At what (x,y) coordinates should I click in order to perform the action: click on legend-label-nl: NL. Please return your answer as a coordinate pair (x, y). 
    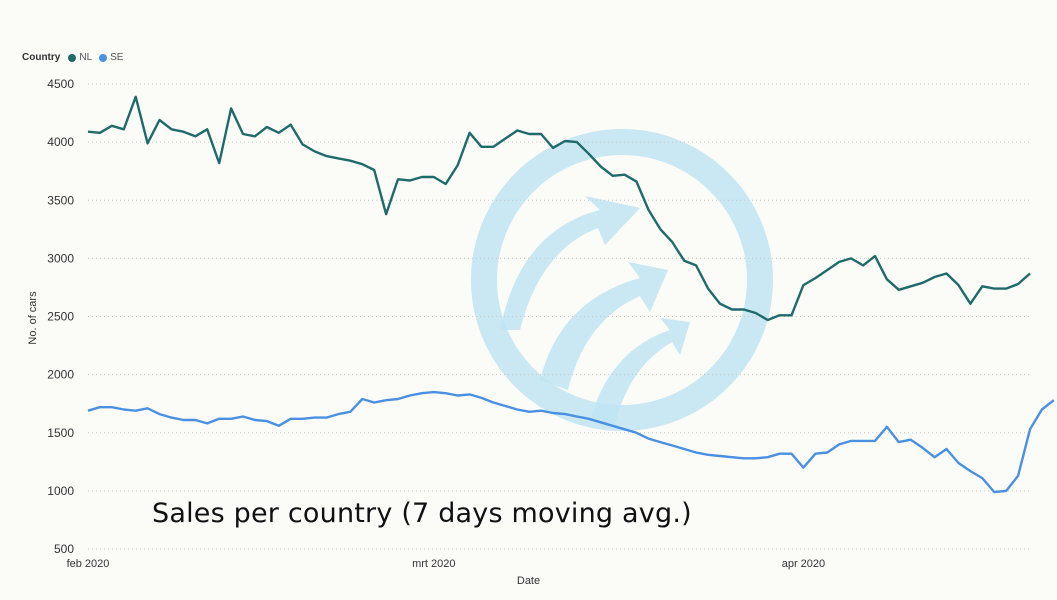
    Looking at the image, I should click on (86, 57).